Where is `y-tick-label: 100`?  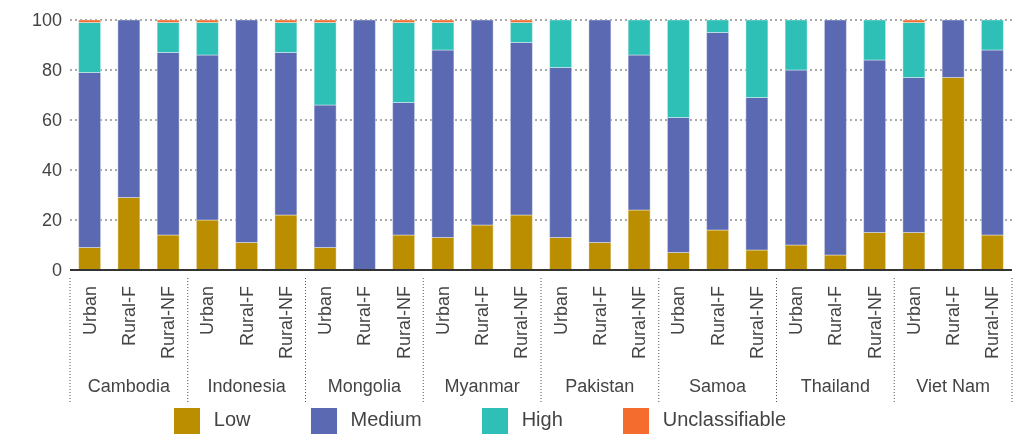
y-tick-label: 100 is located at coordinates (46, 20).